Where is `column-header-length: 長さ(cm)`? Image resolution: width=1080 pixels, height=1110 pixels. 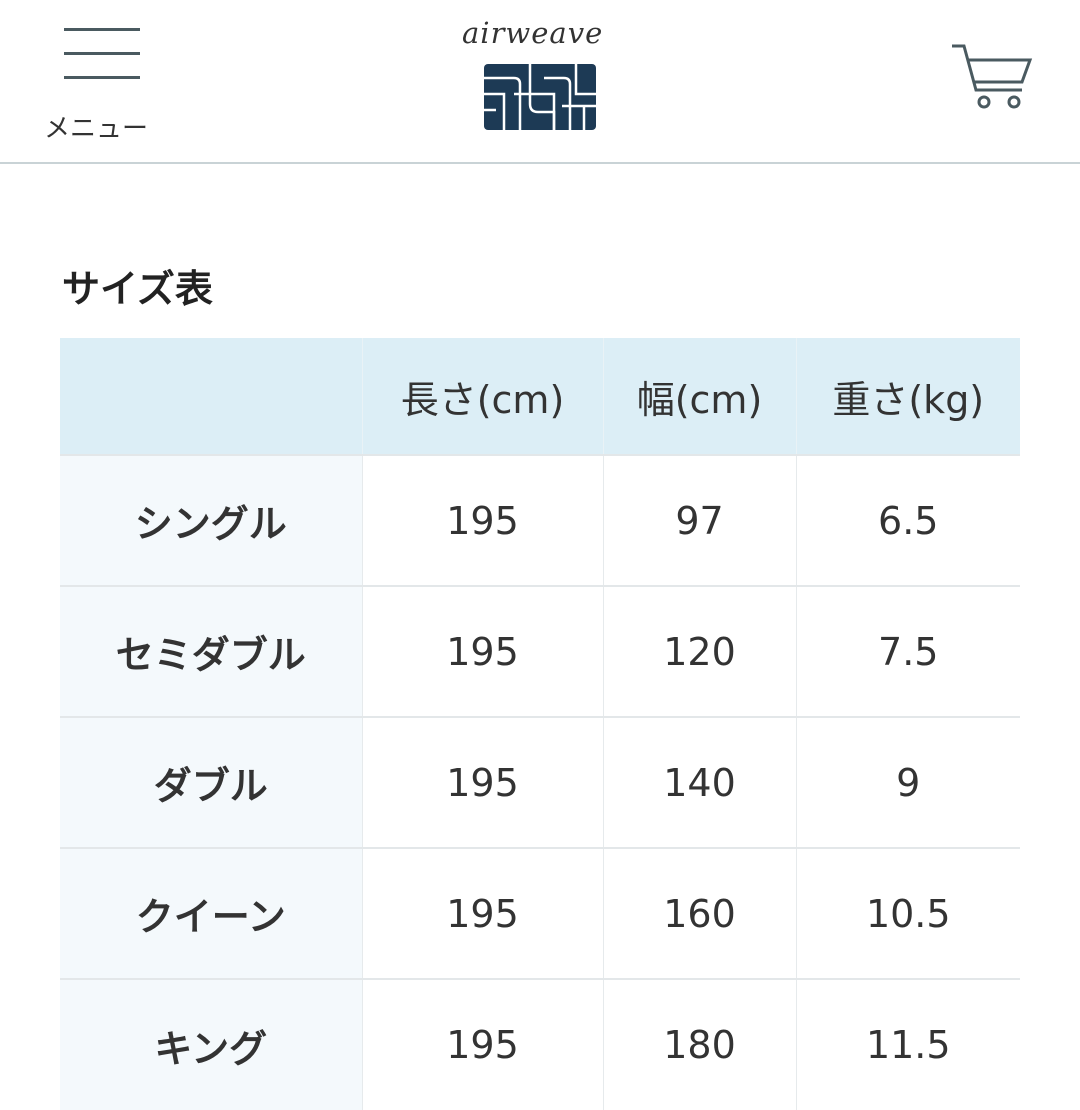 column-header-length: 長さ(cm) is located at coordinates (482, 396).